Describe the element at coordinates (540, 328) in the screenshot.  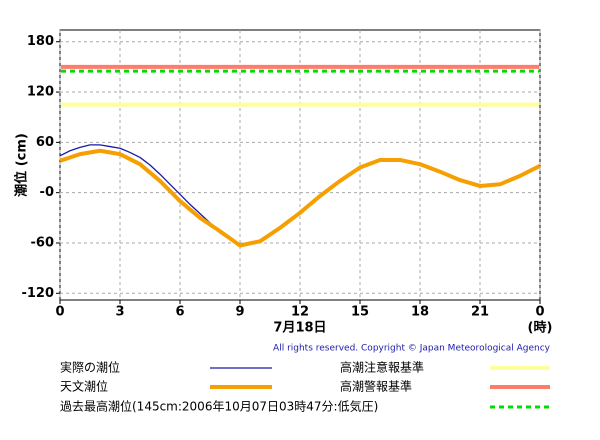
I see `x-unit: (時)` at that location.